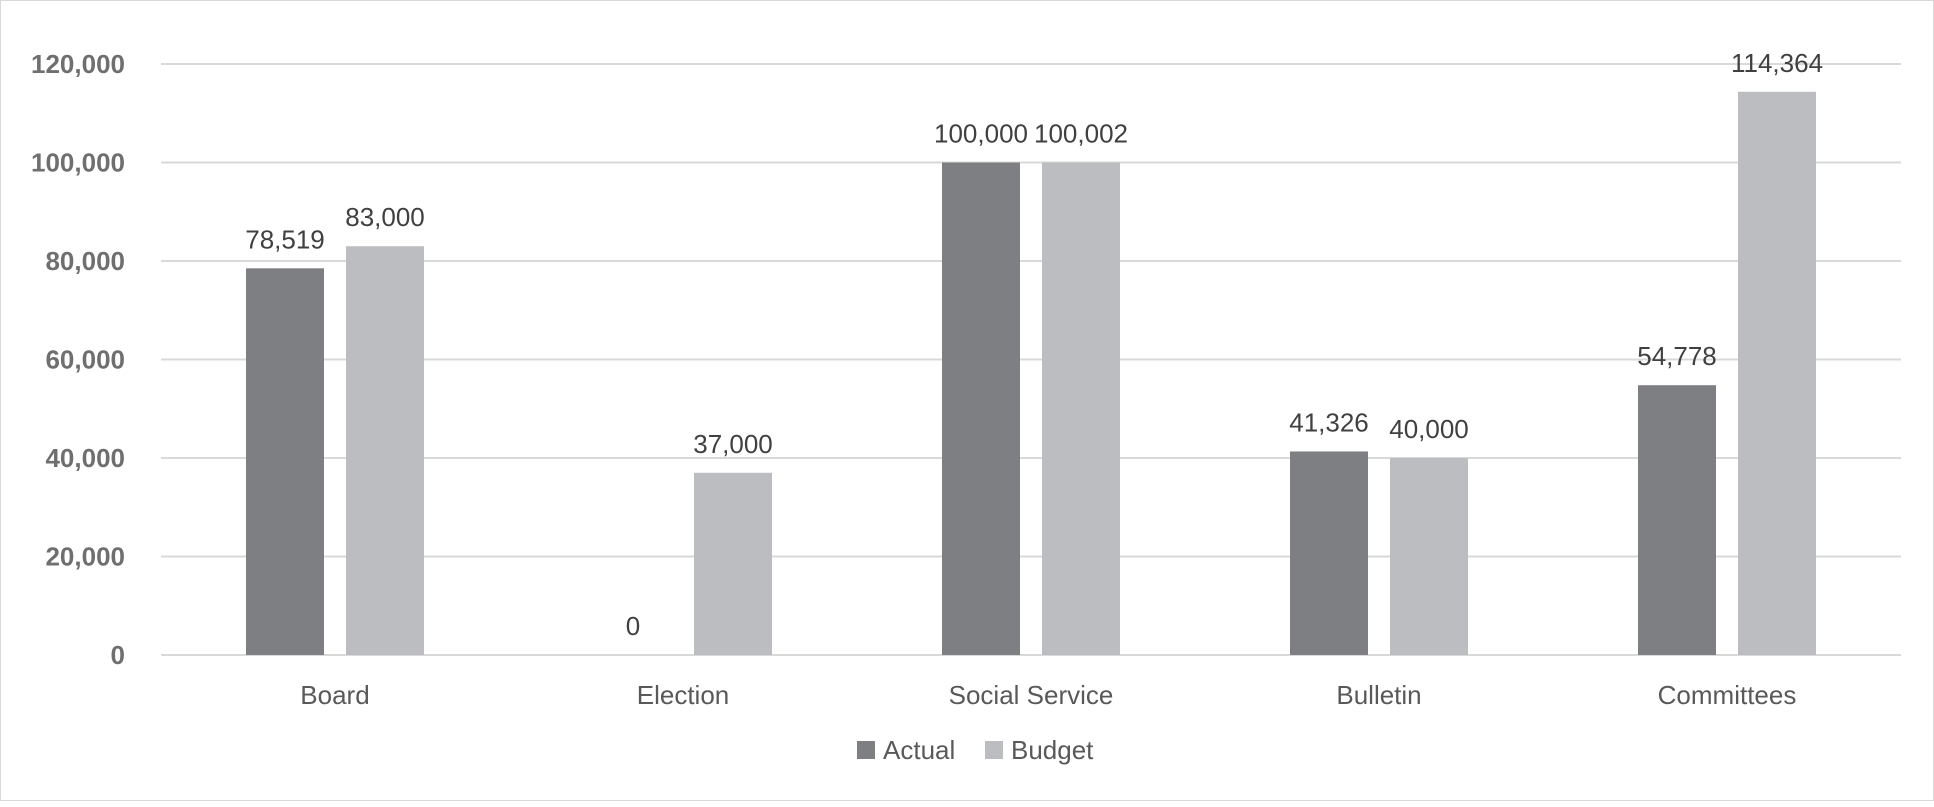 This screenshot has width=1934, height=807. What do you see at coordinates (85, 360) in the screenshot?
I see `y-tick-label: 60,000` at bounding box center [85, 360].